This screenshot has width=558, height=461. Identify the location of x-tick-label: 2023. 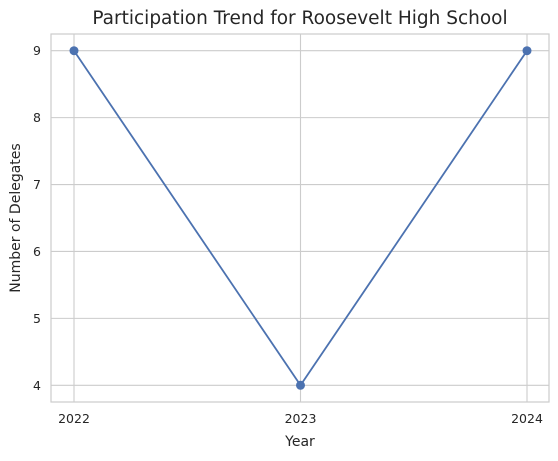
(301, 418).